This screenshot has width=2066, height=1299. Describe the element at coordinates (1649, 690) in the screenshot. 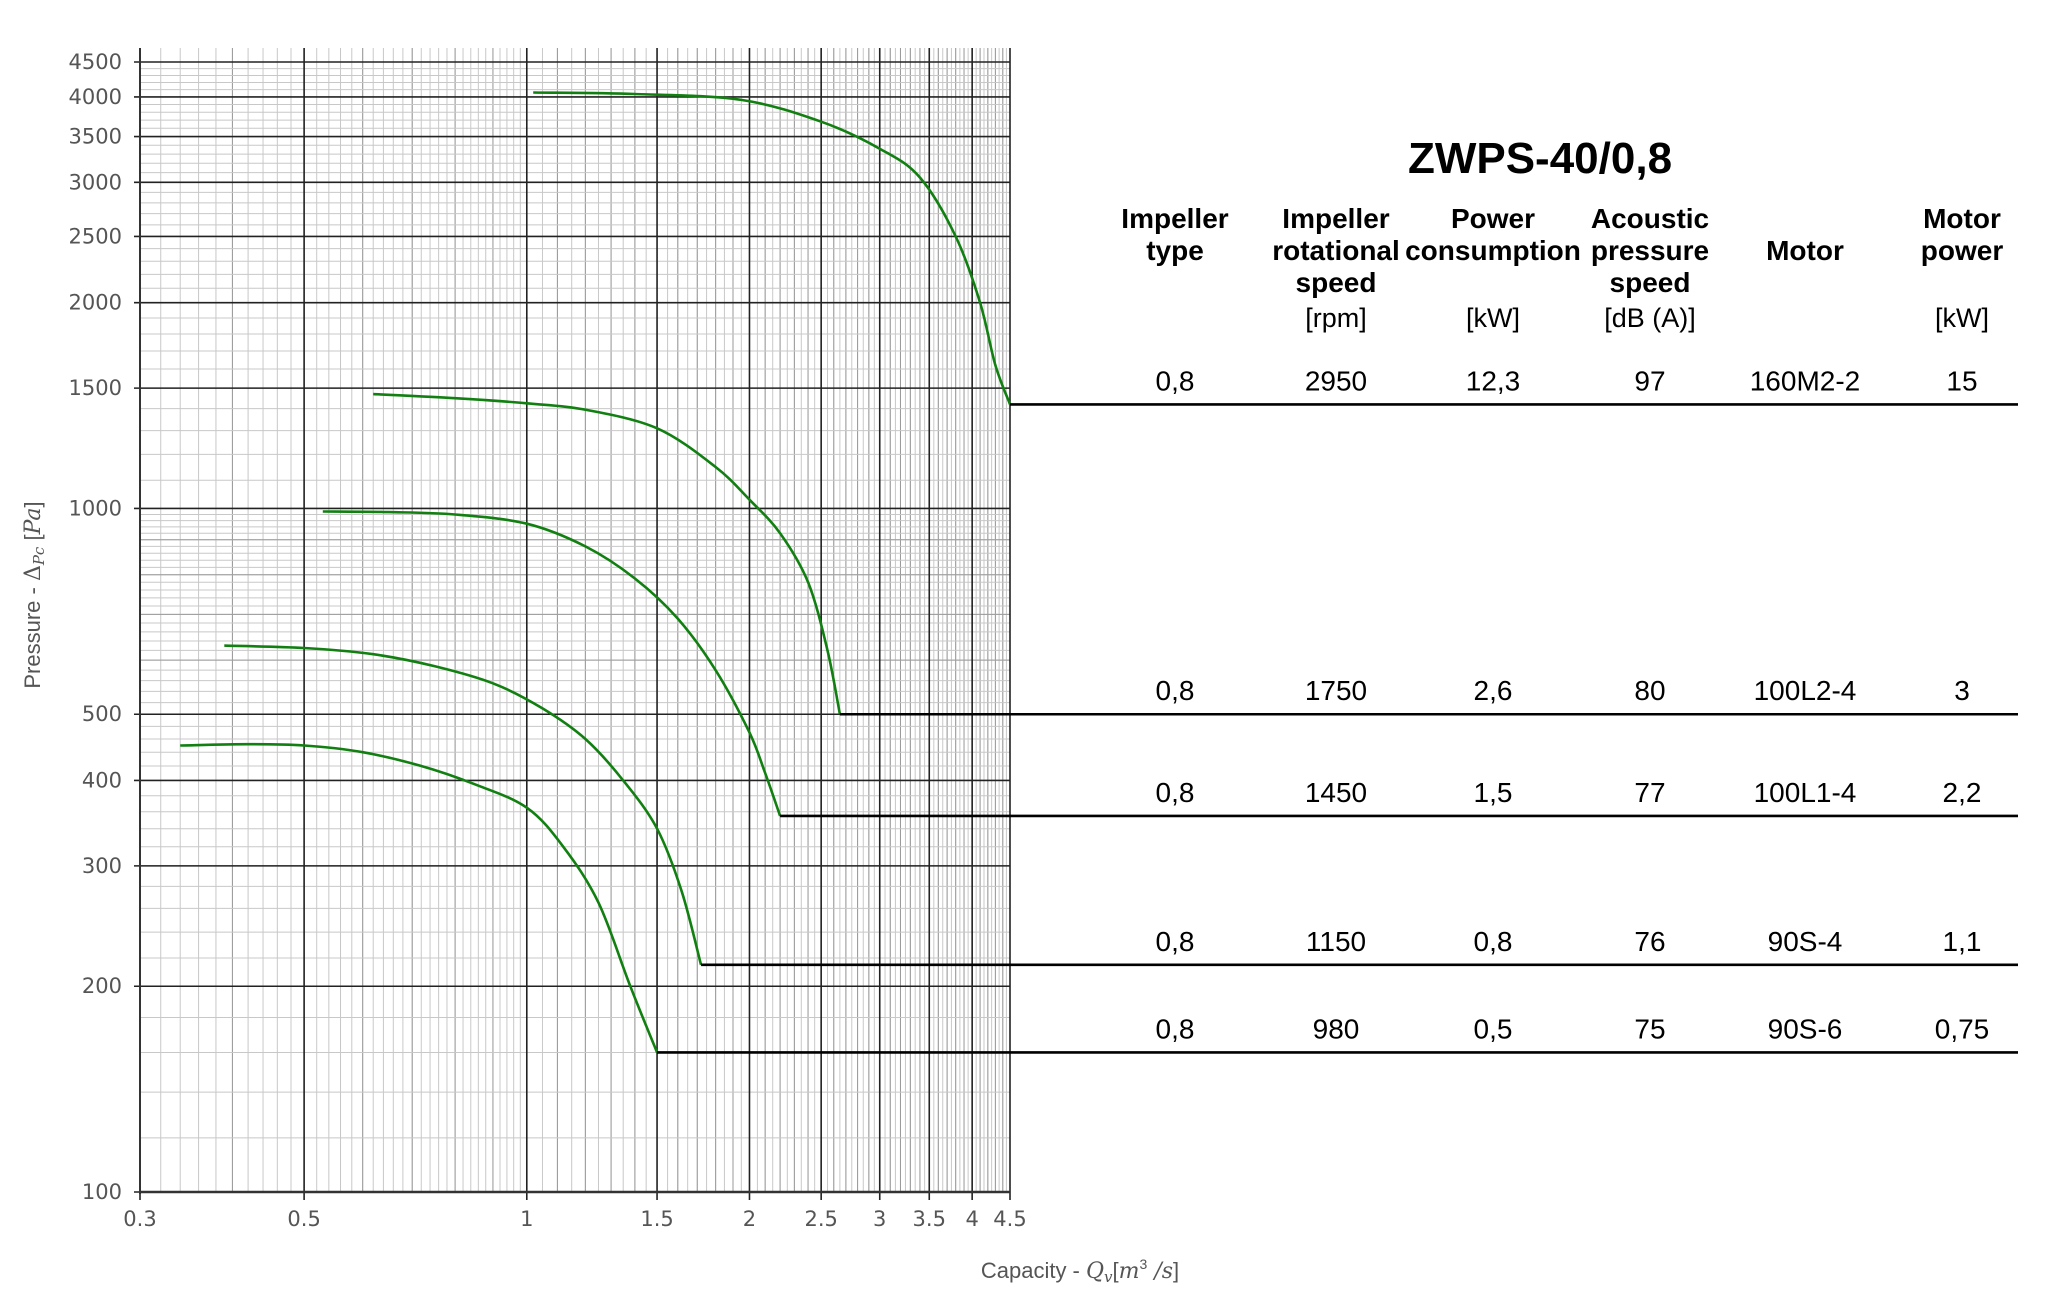

I see `table-cell: 80` at that location.